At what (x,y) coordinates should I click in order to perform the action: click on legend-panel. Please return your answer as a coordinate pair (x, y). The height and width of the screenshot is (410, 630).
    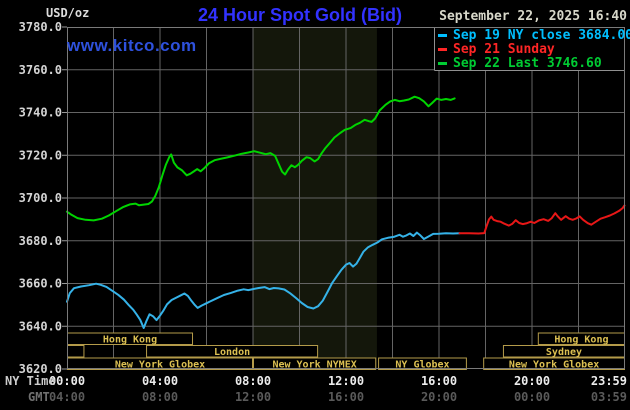
    Looking at the image, I should click on (529, 48).